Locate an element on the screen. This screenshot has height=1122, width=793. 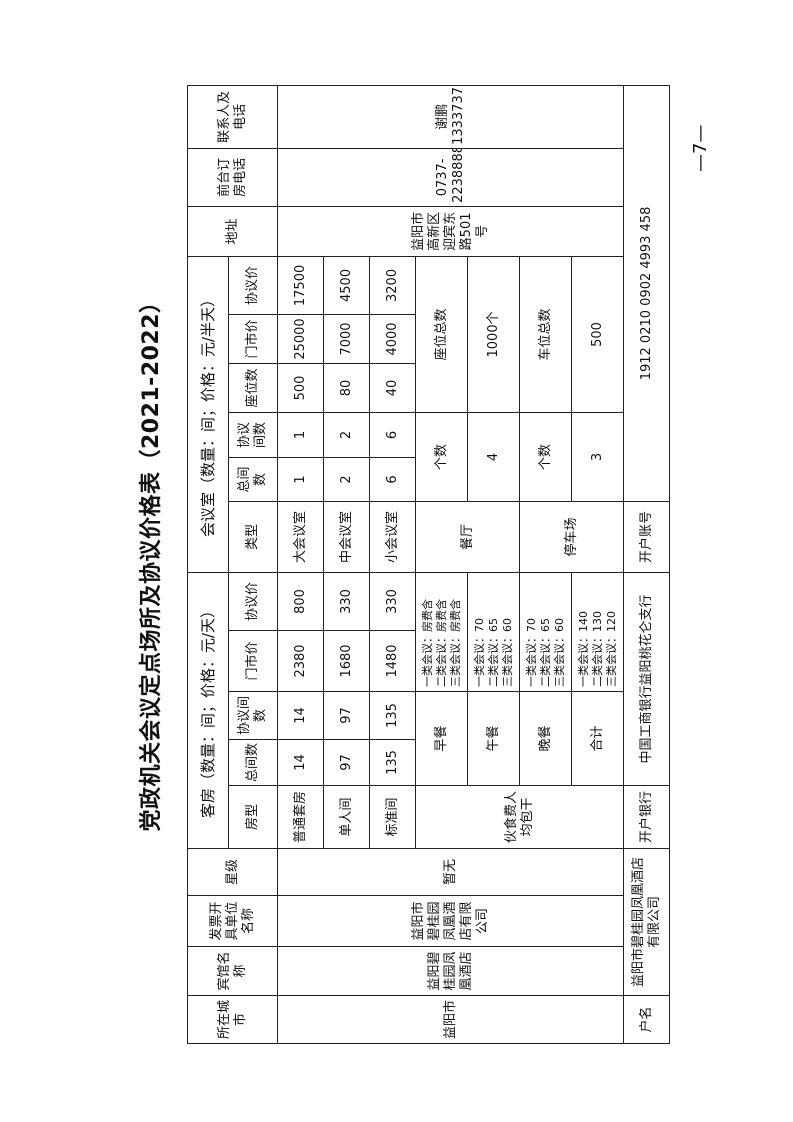
meeting-type: 小会议室 is located at coordinates (392, 537).